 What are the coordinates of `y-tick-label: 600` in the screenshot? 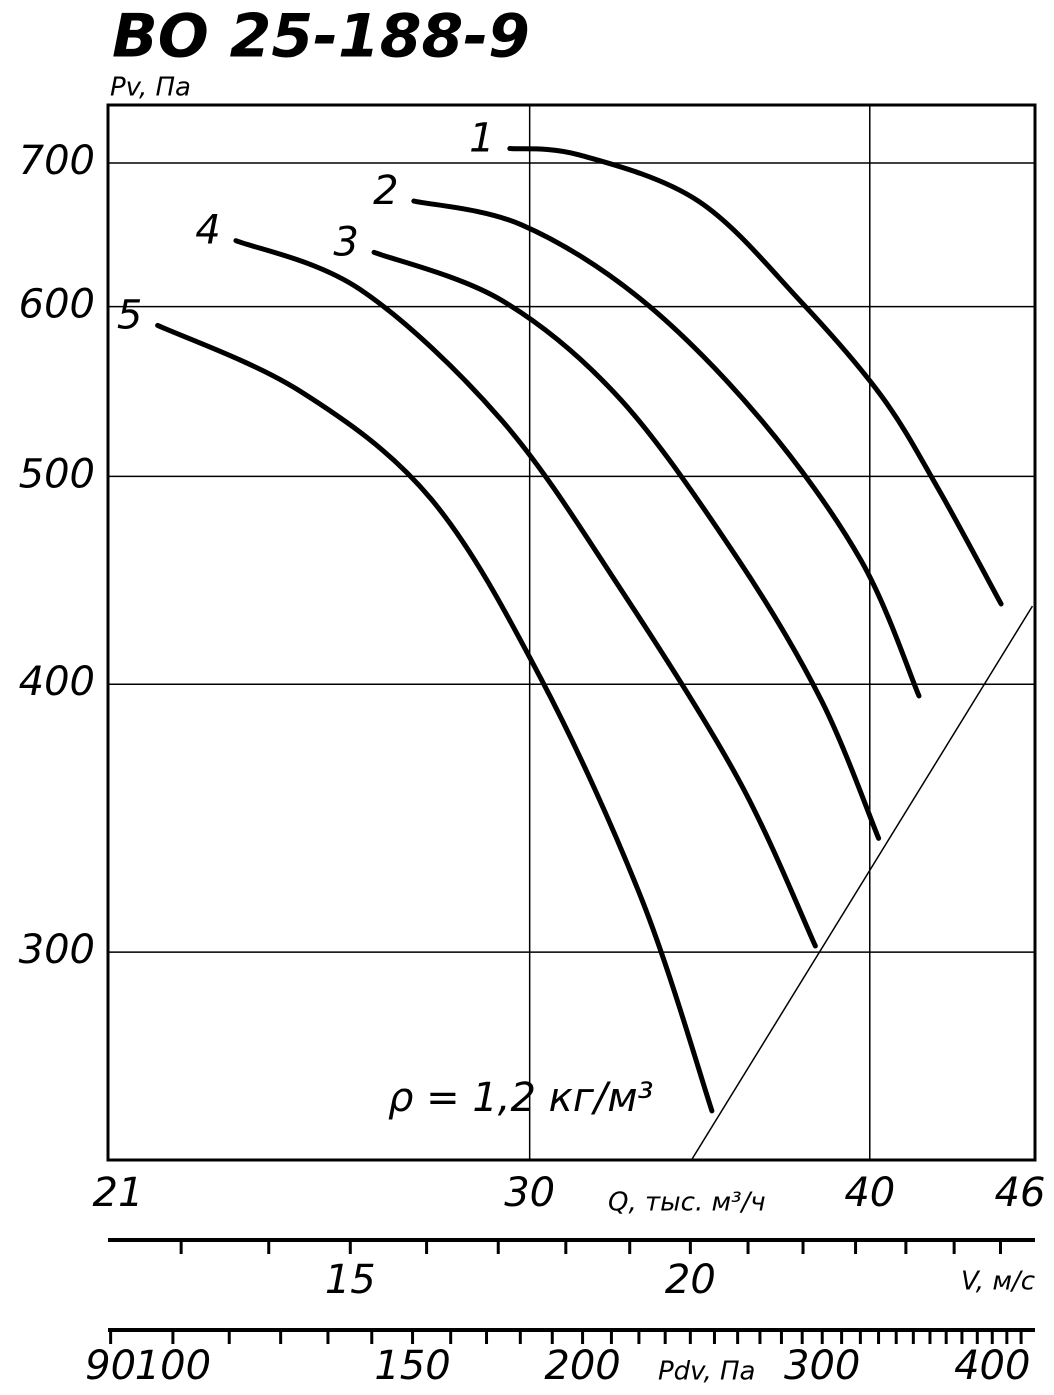 It's located at (57, 305).